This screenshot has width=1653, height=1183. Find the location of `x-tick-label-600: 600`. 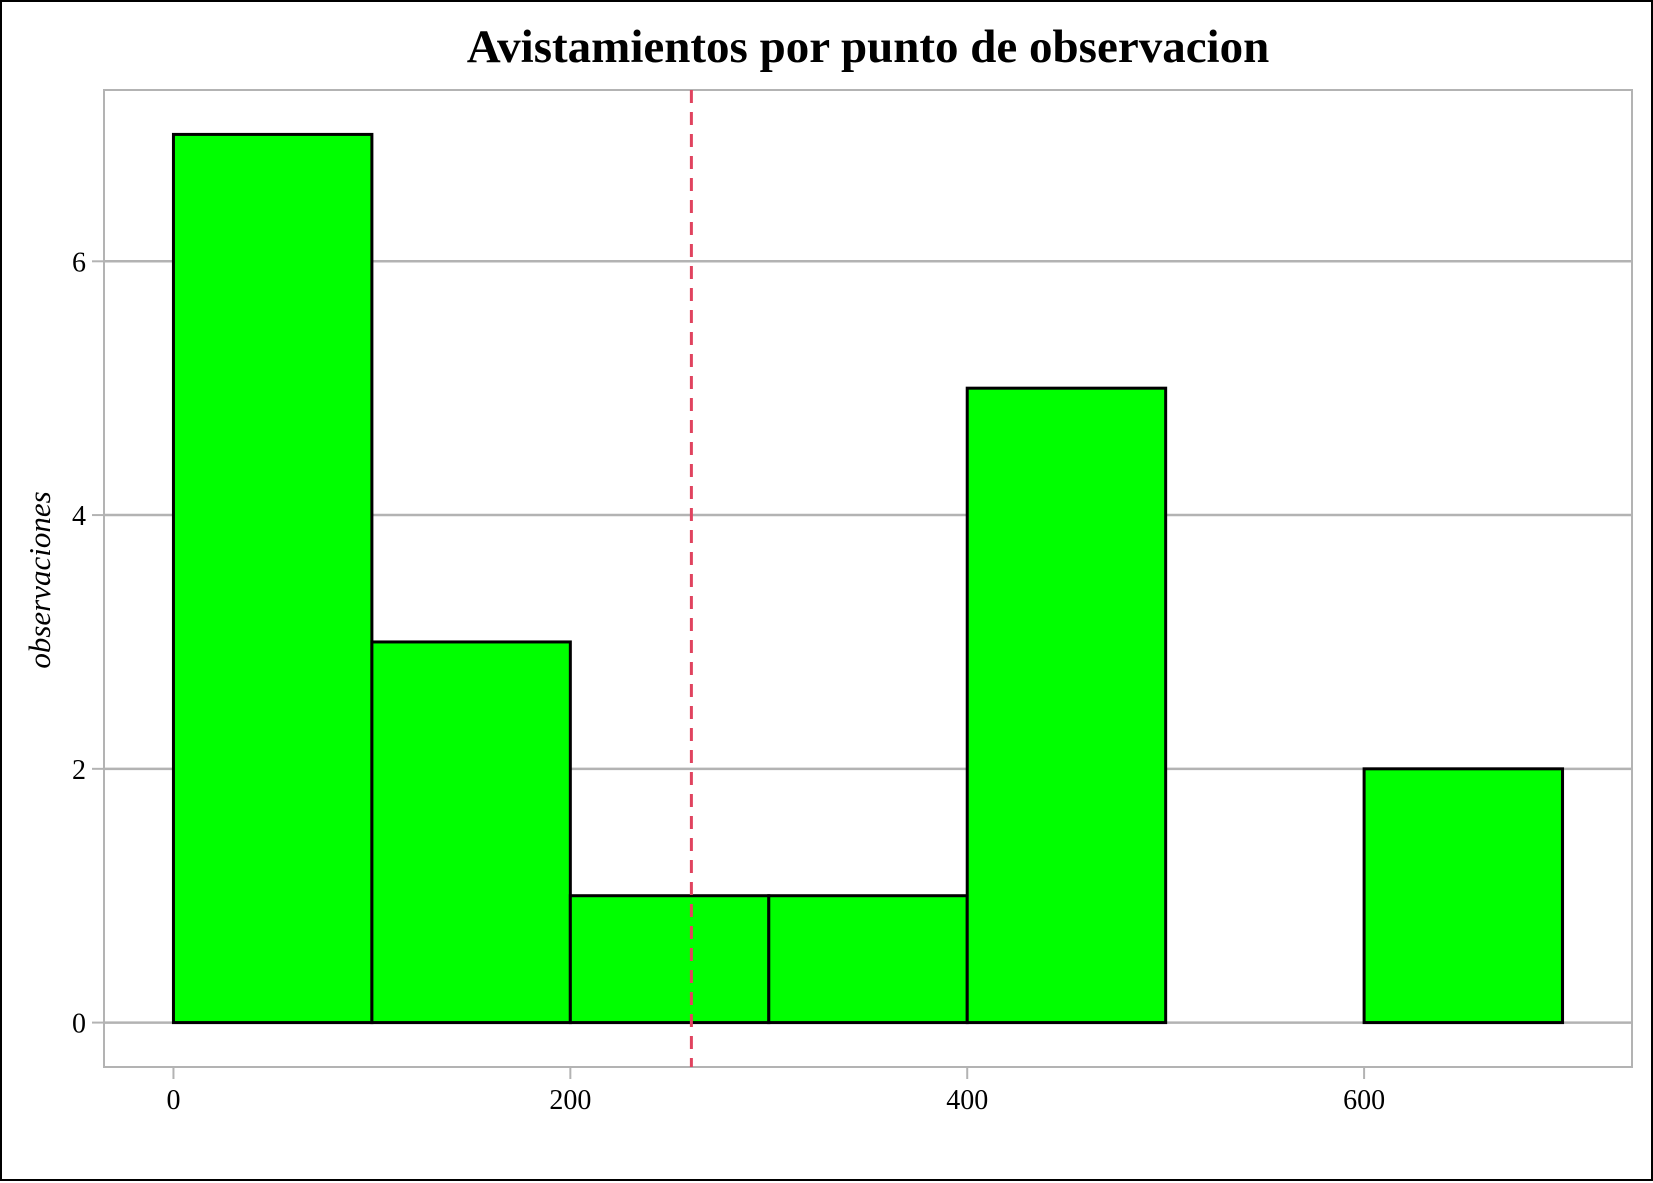

x-tick-label-600: 600 is located at coordinates (1364, 1100).